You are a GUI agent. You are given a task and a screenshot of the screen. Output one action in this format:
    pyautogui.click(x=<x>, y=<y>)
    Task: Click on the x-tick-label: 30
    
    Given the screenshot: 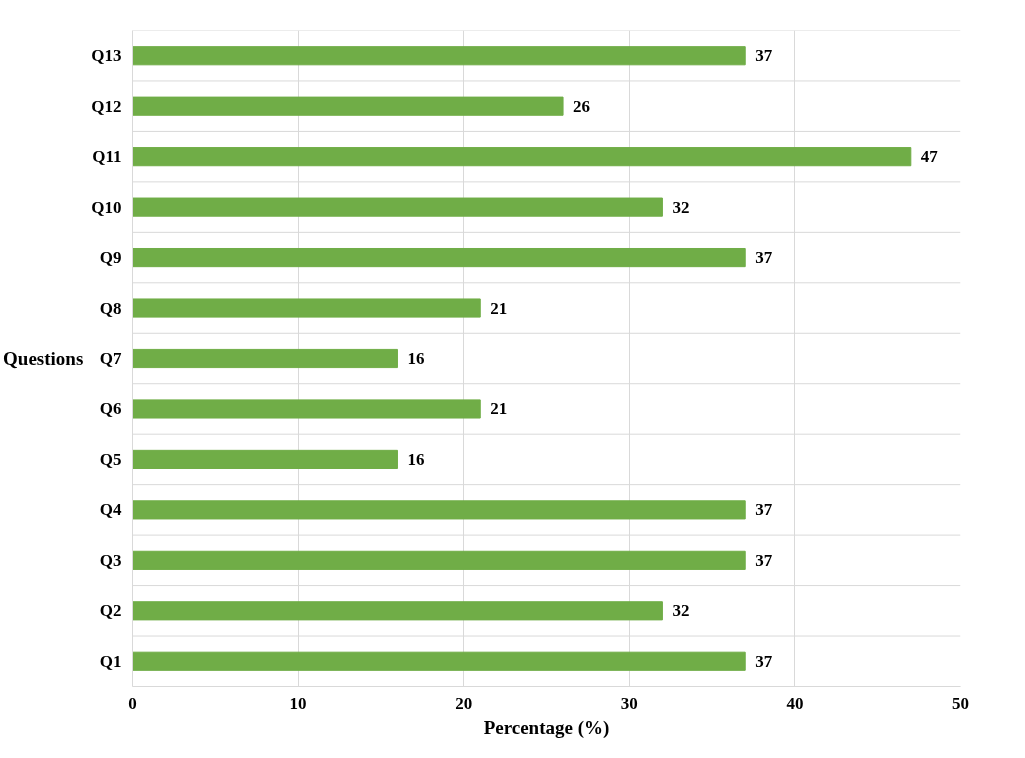 What is the action you would take?
    pyautogui.click(x=629, y=703)
    